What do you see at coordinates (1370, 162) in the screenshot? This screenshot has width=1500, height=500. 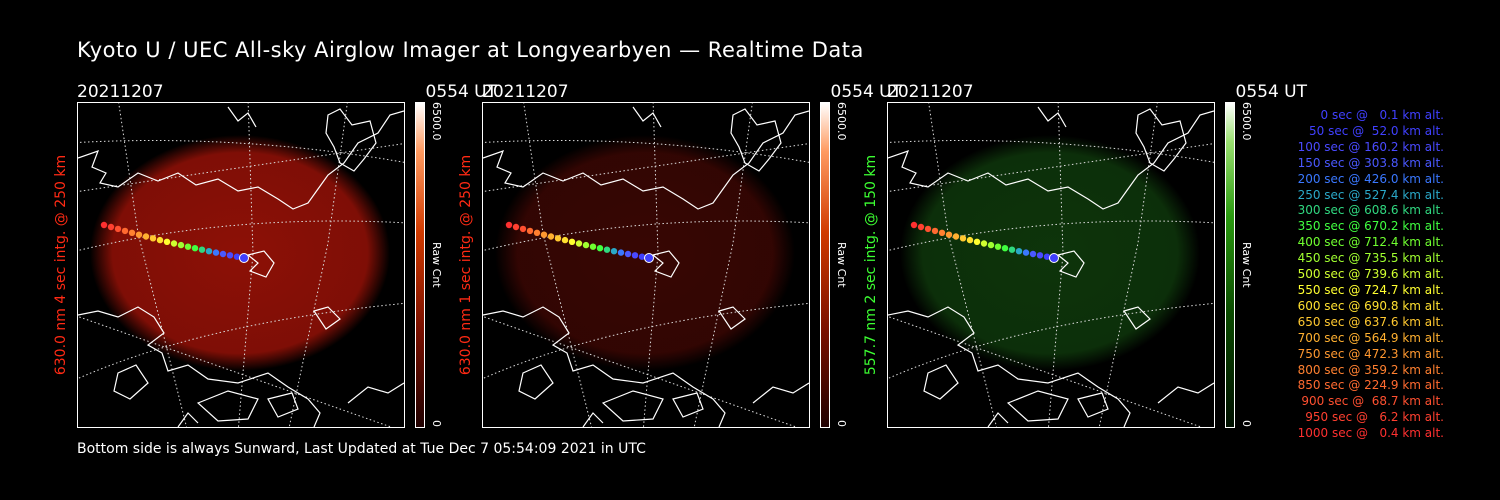 I see `legend-row: 150 sec @ 303.8 km alt.` at bounding box center [1370, 162].